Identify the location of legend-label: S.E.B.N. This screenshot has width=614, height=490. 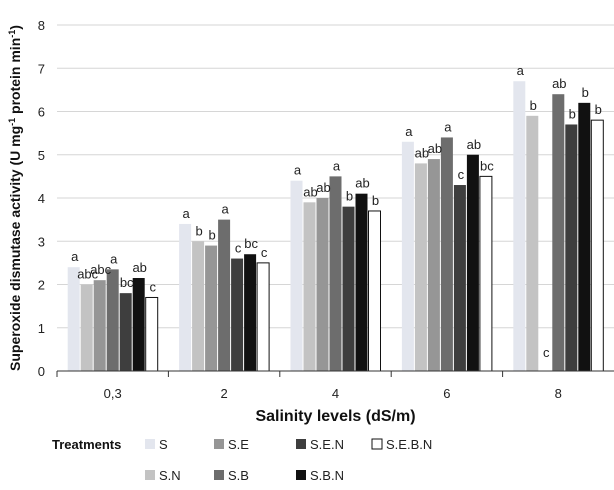
(409, 444).